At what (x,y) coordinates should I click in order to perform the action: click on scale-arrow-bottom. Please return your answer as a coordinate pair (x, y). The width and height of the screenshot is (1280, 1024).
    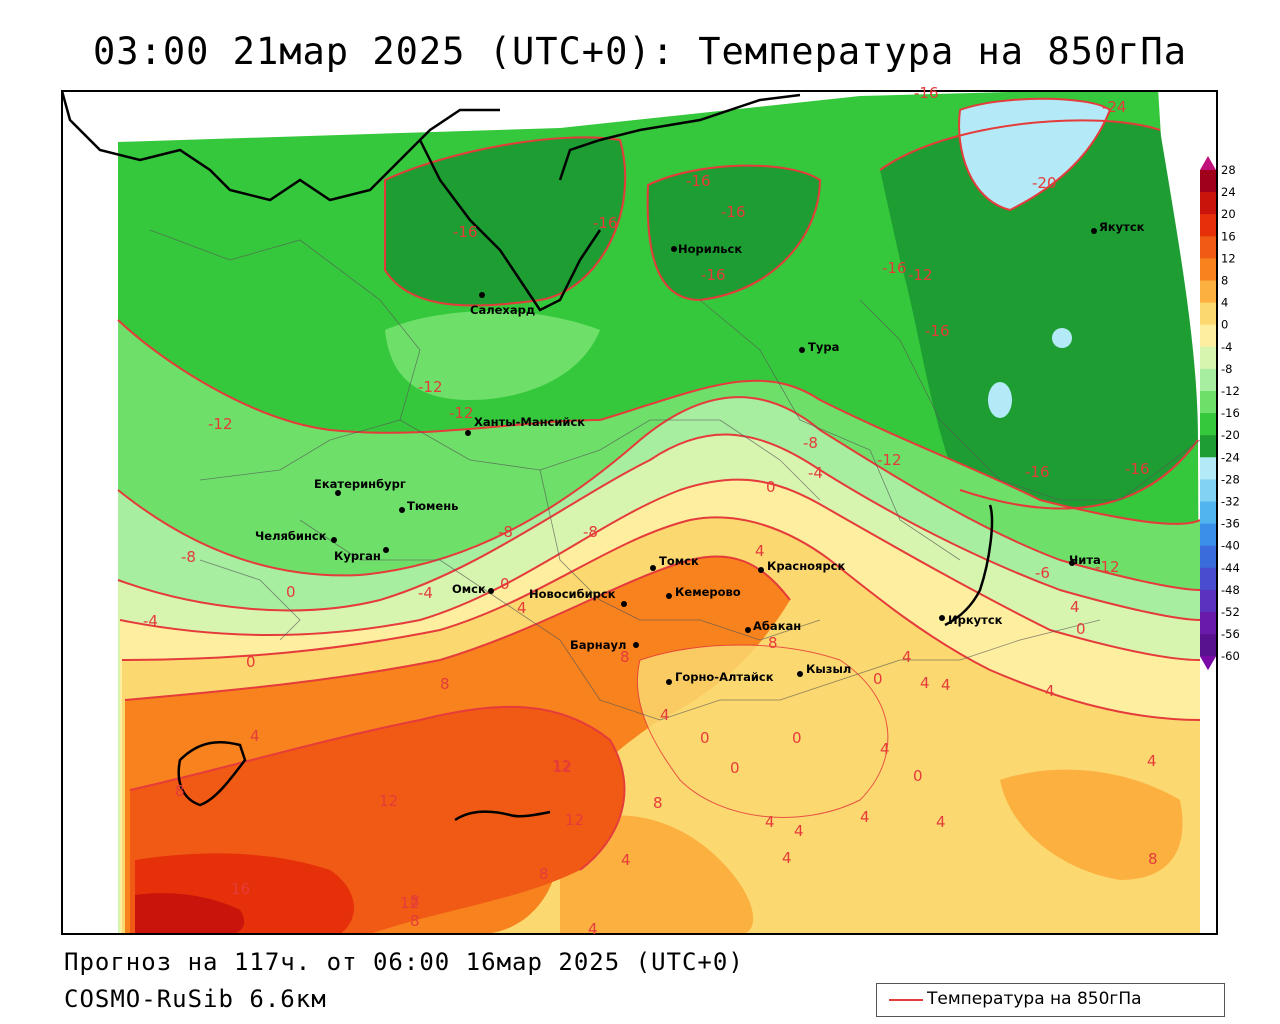
    Looking at the image, I should click on (1208, 663).